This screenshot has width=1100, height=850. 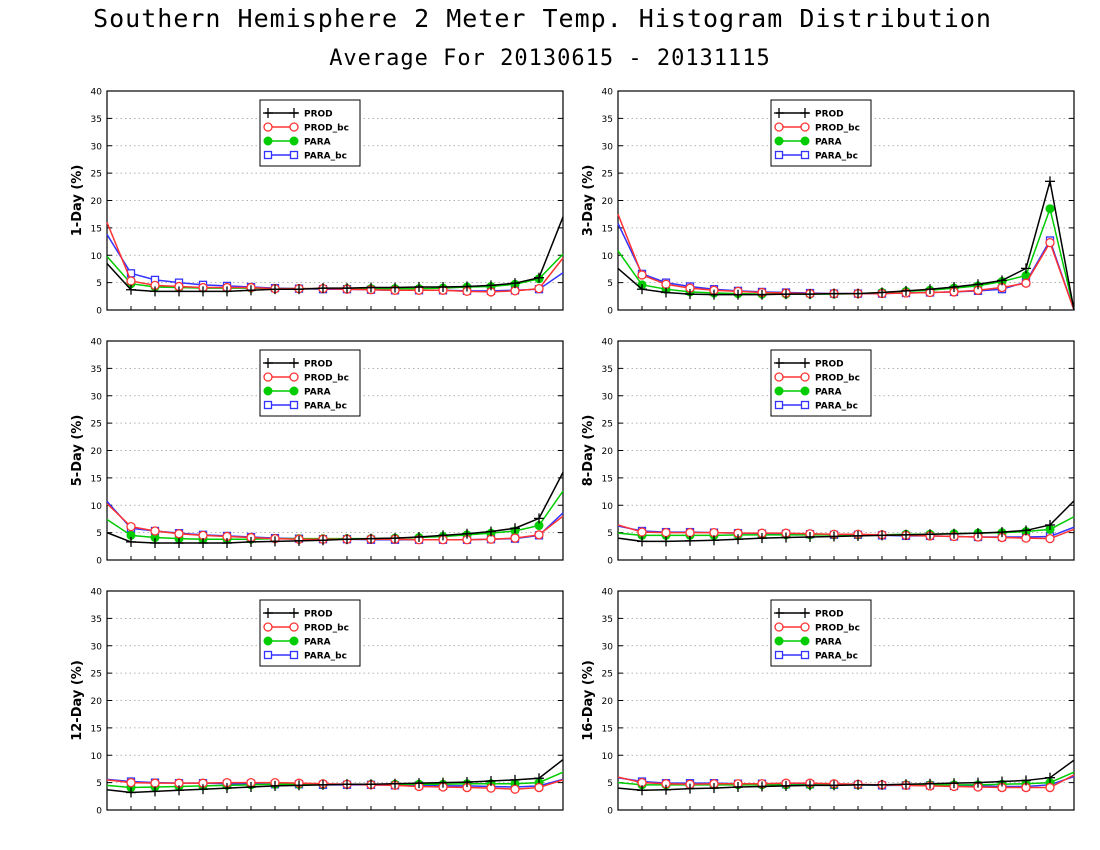 What do you see at coordinates (77, 201) in the screenshot?
I see `y-axis-label: 1-Day (%)` at bounding box center [77, 201].